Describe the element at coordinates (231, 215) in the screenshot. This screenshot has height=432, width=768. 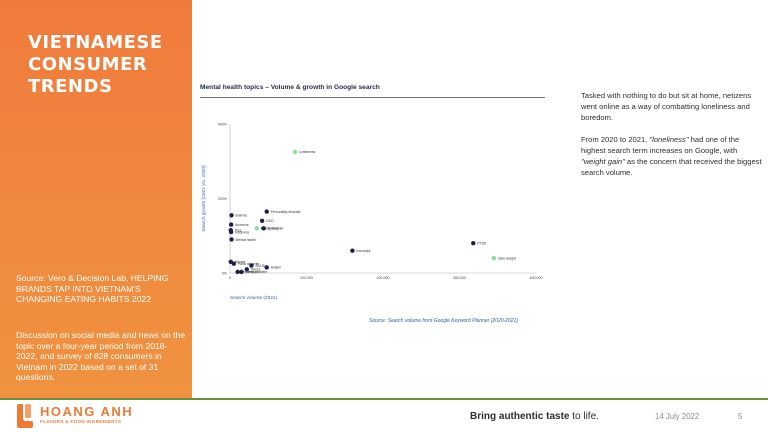
I see `point-bulimia` at that location.